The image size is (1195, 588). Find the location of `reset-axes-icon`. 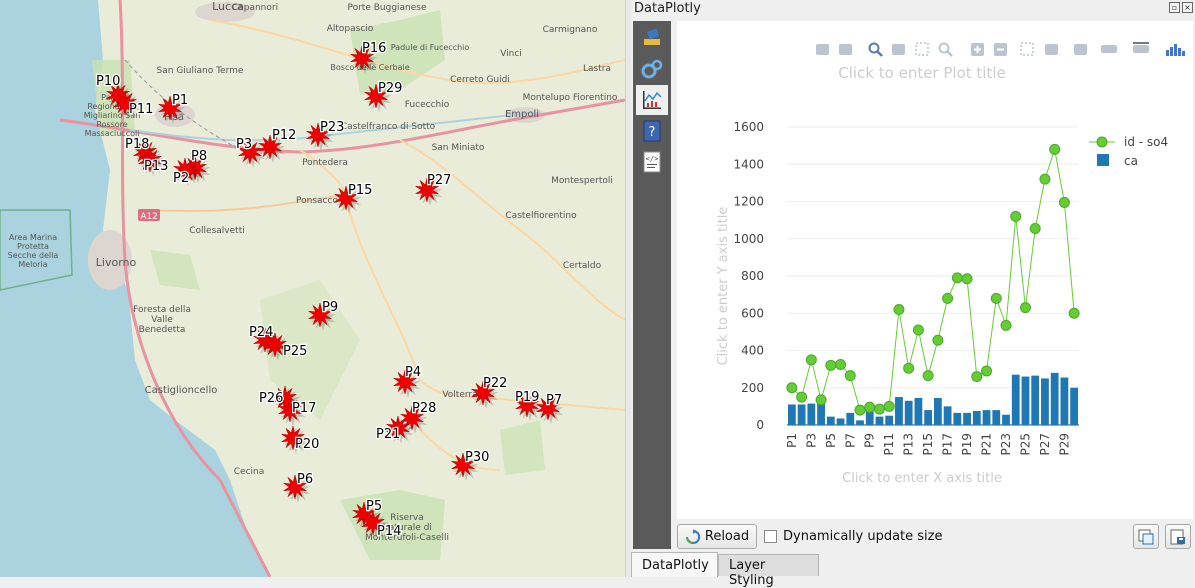

reset-axes-icon is located at coordinates (1051, 49).